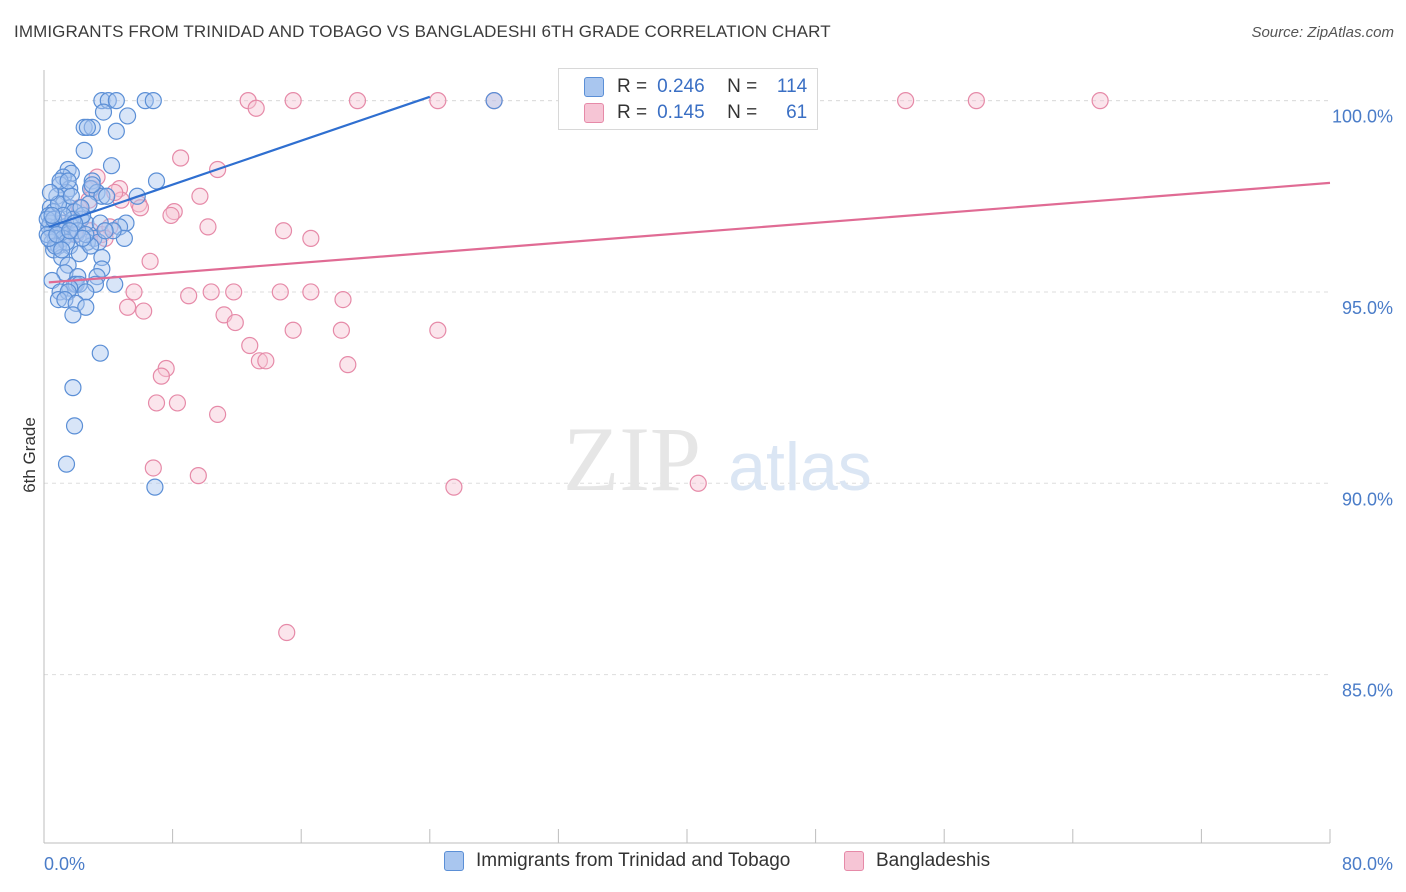  What do you see at coordinates (1322, 32) in the screenshot?
I see `source-label: Source: ZipAtlas.com` at bounding box center [1322, 32].